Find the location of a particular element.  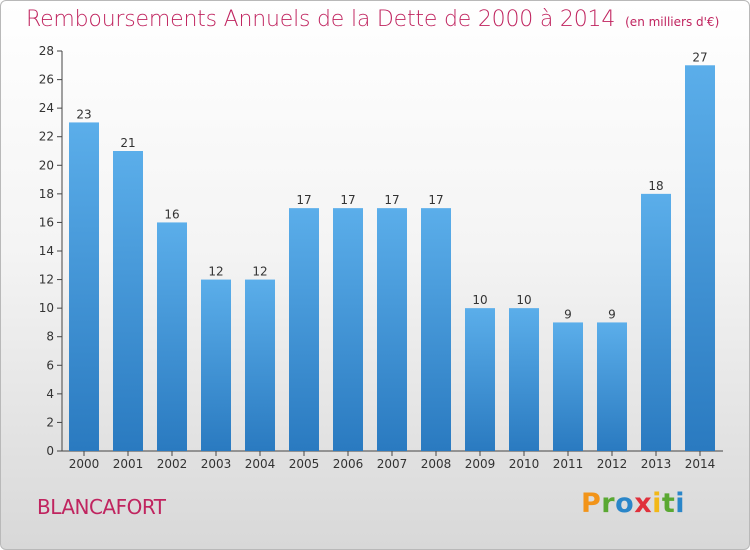

x-tick-label: 2014 is located at coordinates (700, 464).